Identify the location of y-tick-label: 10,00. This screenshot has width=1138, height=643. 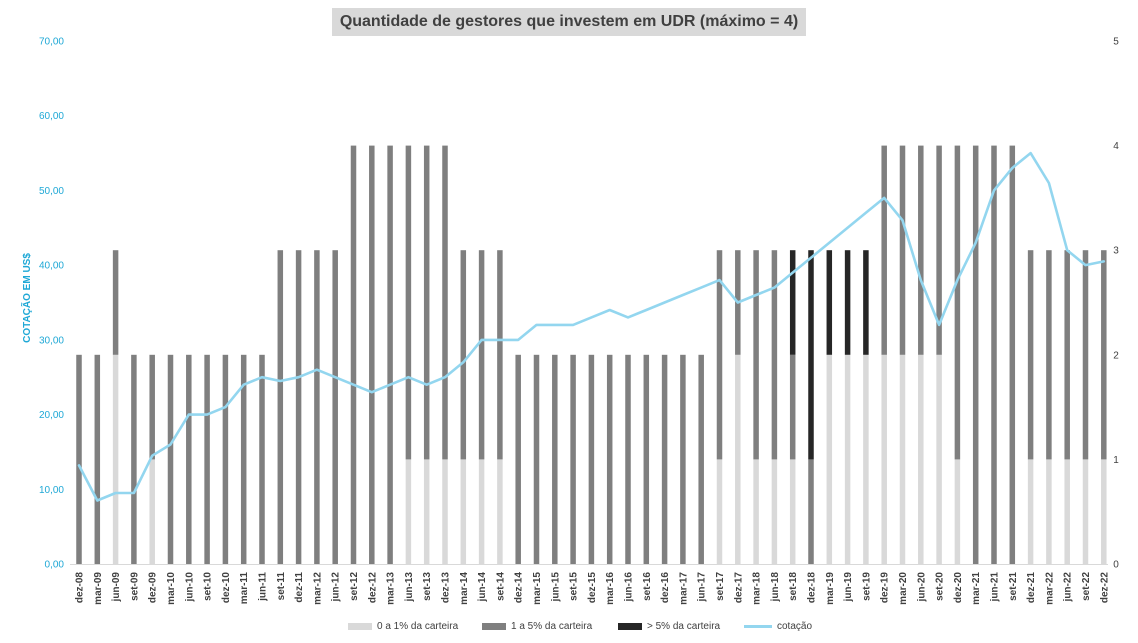
(51, 490).